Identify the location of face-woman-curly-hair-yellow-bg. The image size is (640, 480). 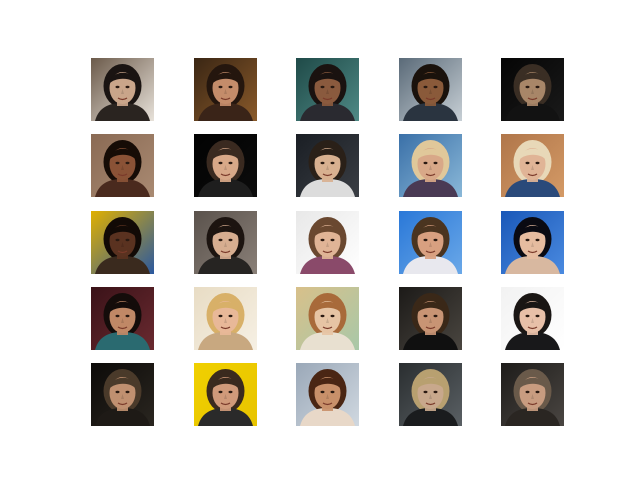
(122, 242).